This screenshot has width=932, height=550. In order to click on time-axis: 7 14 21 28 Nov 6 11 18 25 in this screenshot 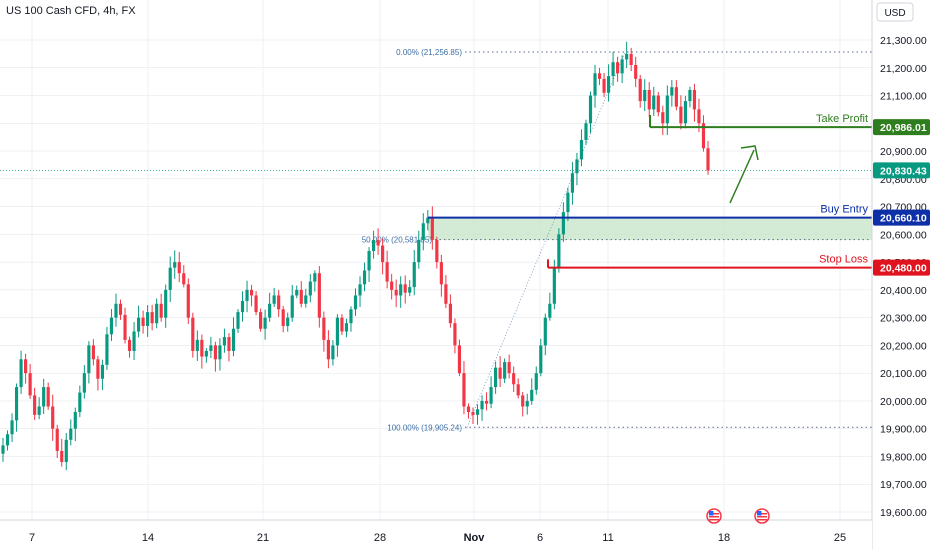, I will do `click(436, 534)`.